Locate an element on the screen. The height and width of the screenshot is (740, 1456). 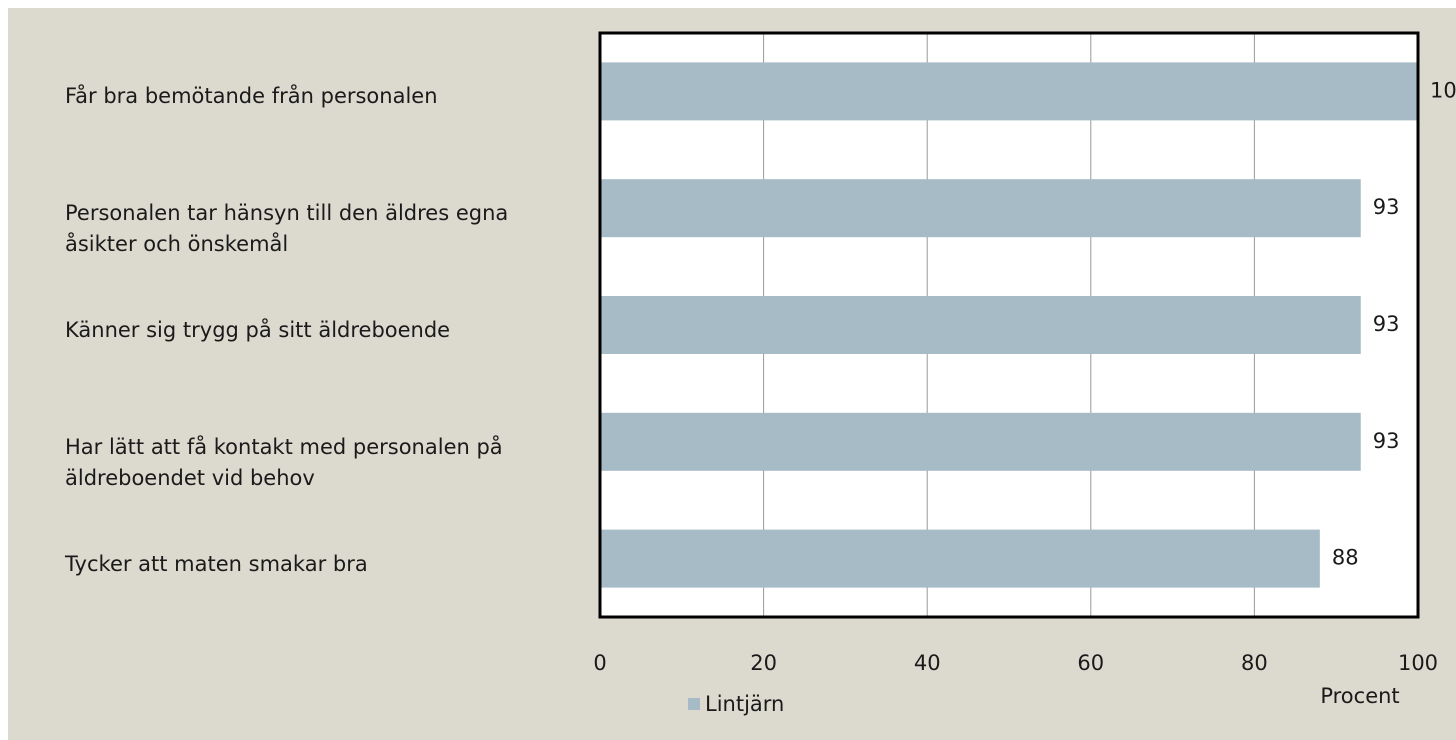
y-tick-label: Känner sig trygg på sitt äldreboende is located at coordinates (258, 330).